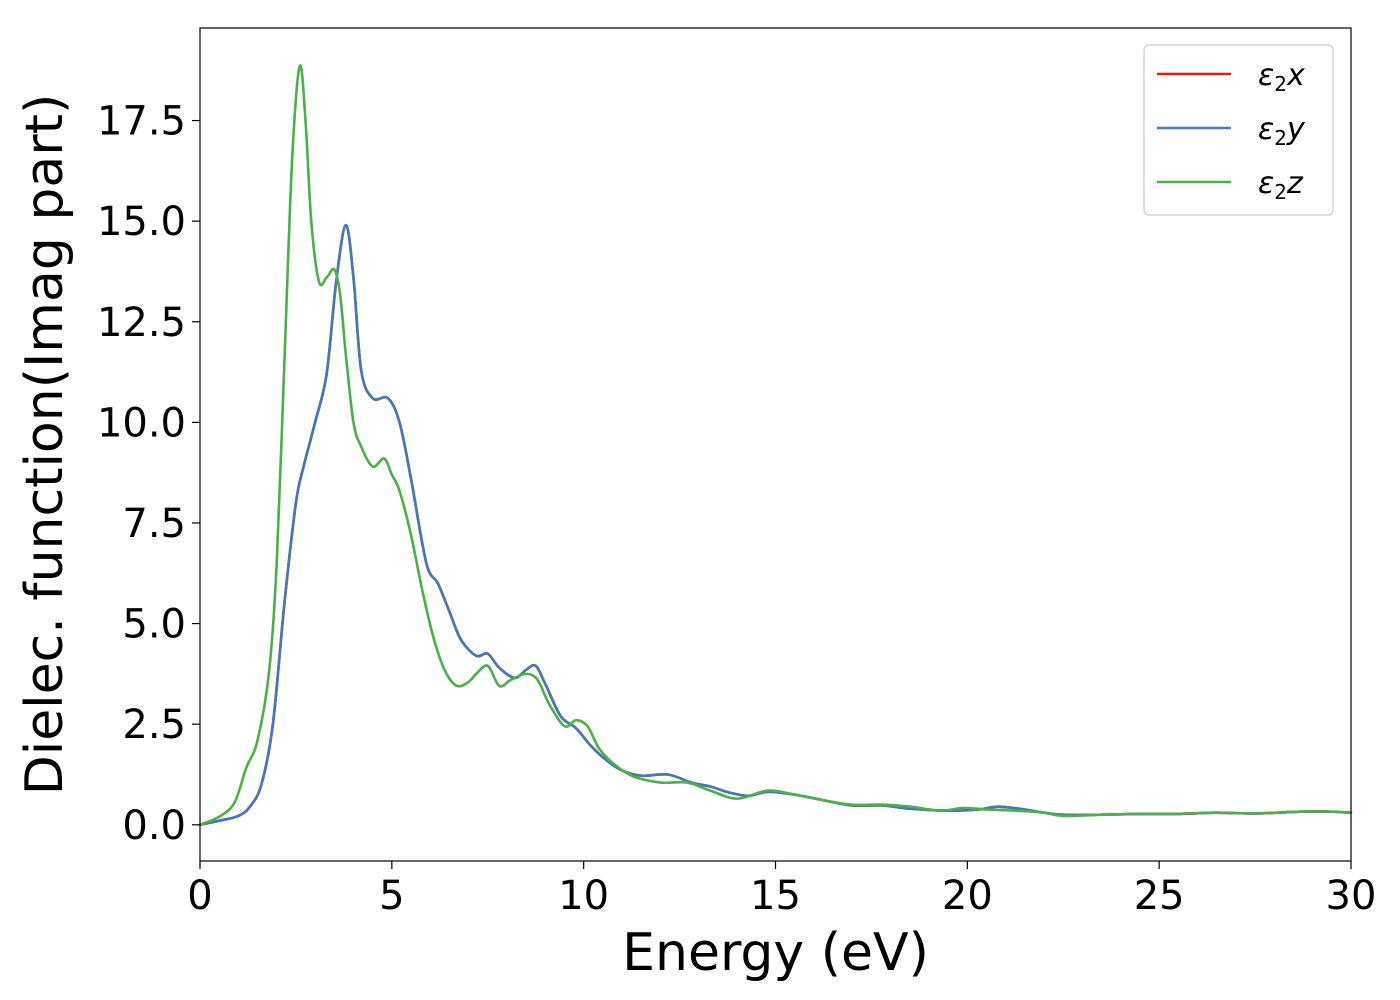 This screenshot has height=1000, width=1400. Describe the element at coordinates (1282, 131) in the screenshot. I see `legend-label-1: ε2y` at that location.